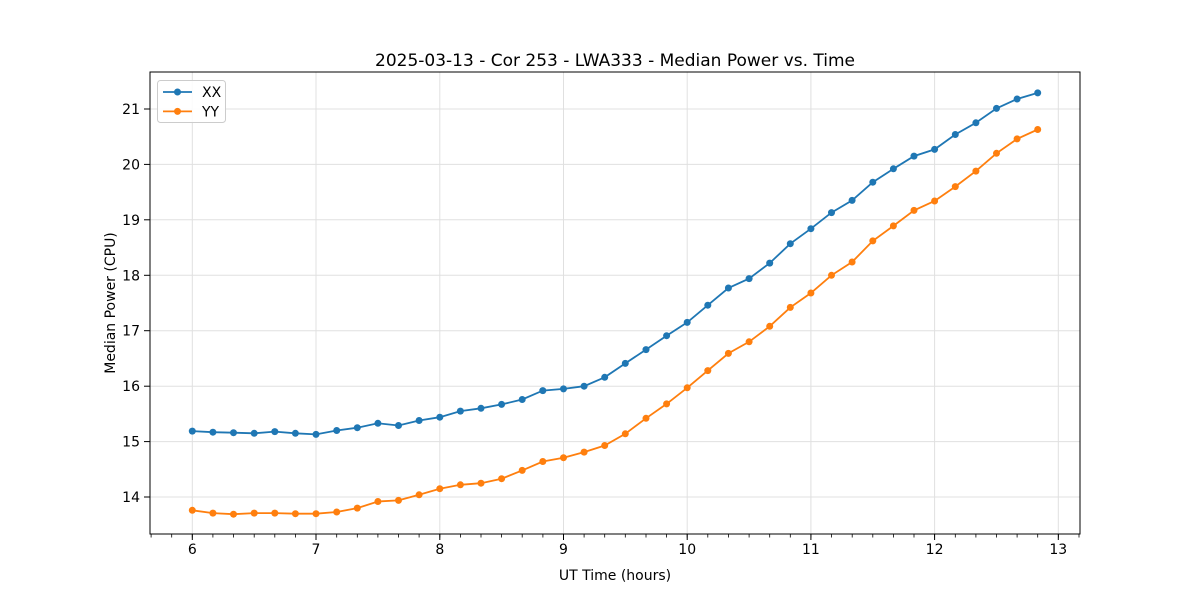  What do you see at coordinates (615, 546) in the screenshot?
I see `x-axis-ticks: 6 7 8 9 10 11 12 13` at bounding box center [615, 546].